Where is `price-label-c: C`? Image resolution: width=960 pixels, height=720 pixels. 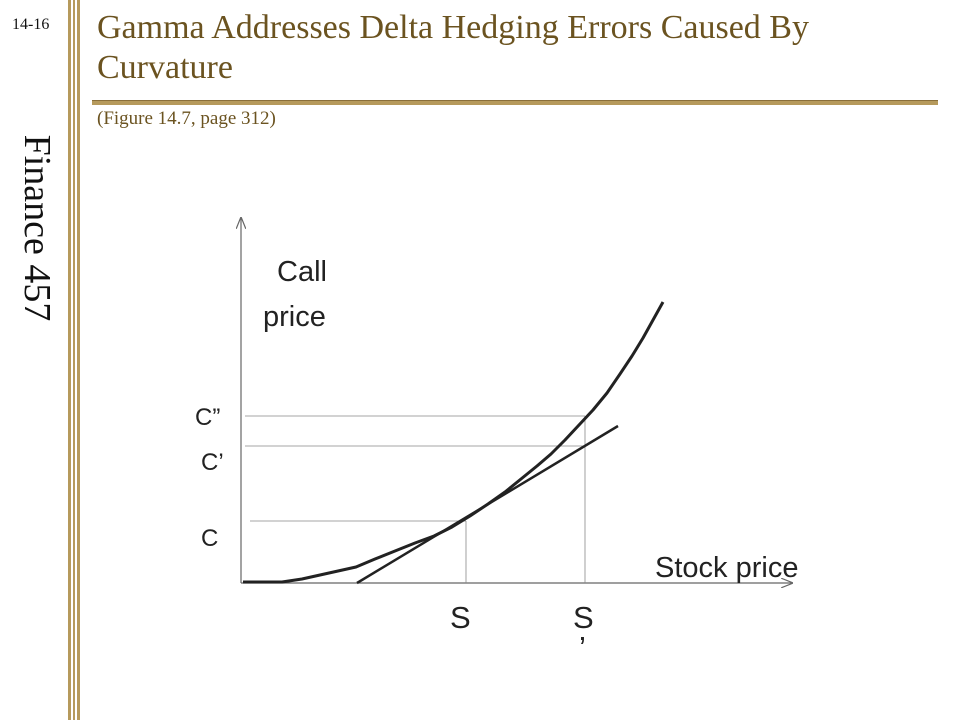 price-label-c: C is located at coordinates (209, 538).